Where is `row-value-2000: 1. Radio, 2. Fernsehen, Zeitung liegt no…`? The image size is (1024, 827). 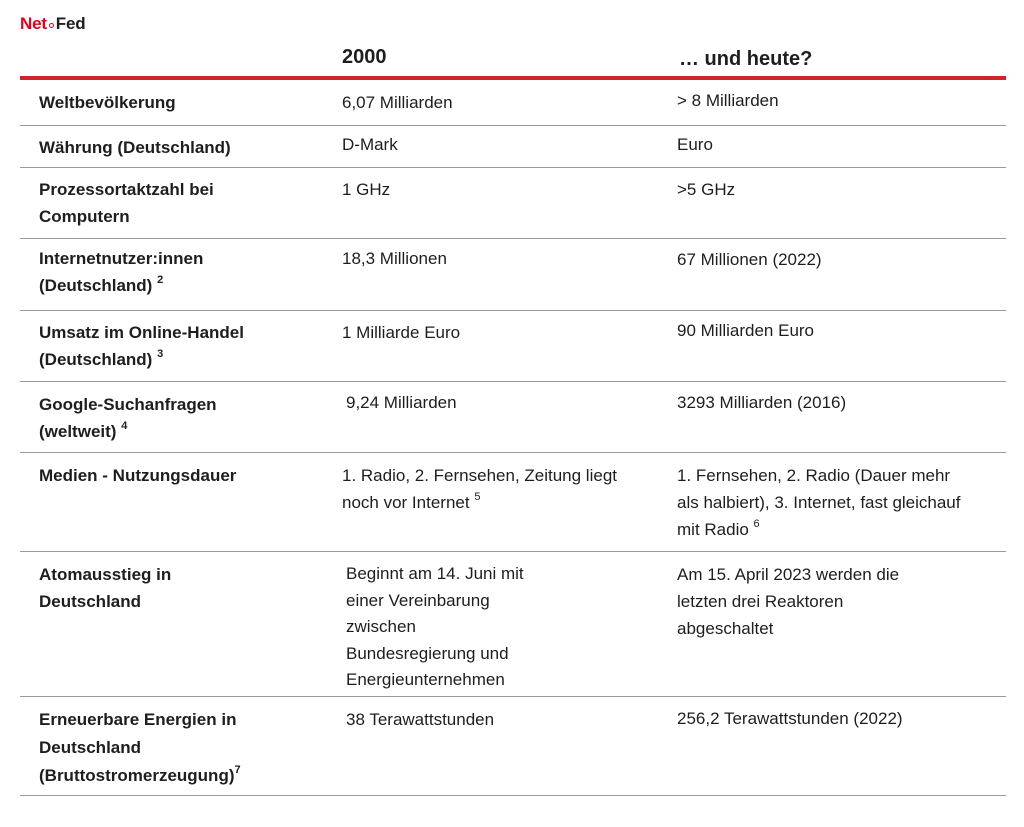 row-value-2000: 1. Radio, 2. Fernsehen, Zeitung liegt no… is located at coordinates (479, 489).